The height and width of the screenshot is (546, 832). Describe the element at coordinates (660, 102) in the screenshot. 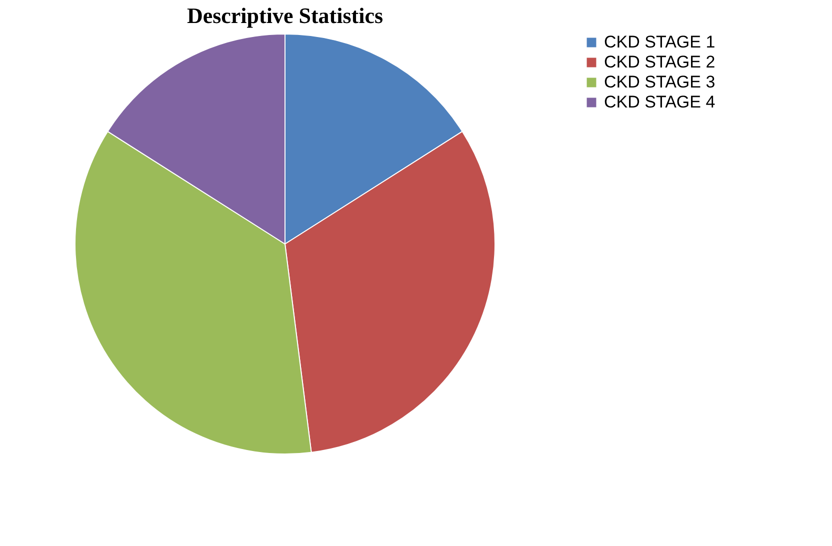

I see `legend-label: CKD STAGE 4` at that location.